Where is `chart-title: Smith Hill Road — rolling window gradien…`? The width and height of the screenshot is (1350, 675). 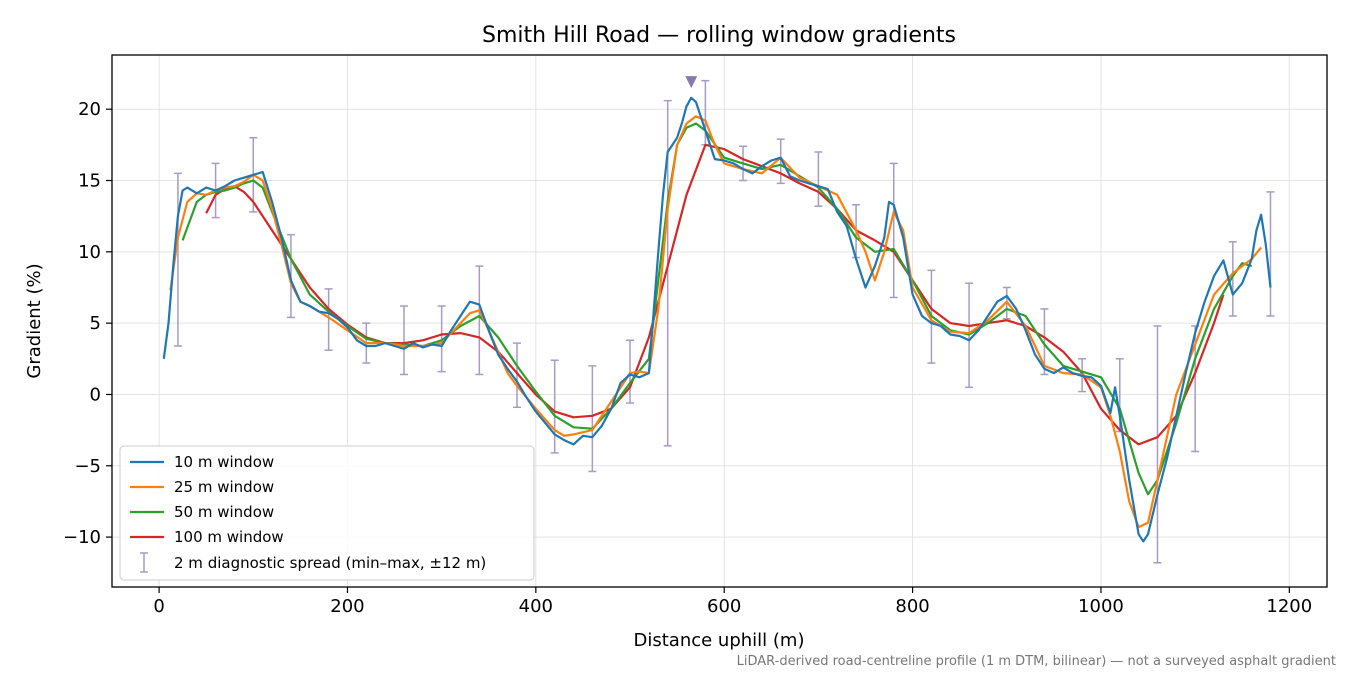
chart-title: Smith Hill Road — rolling window gradien… is located at coordinates (719, 35).